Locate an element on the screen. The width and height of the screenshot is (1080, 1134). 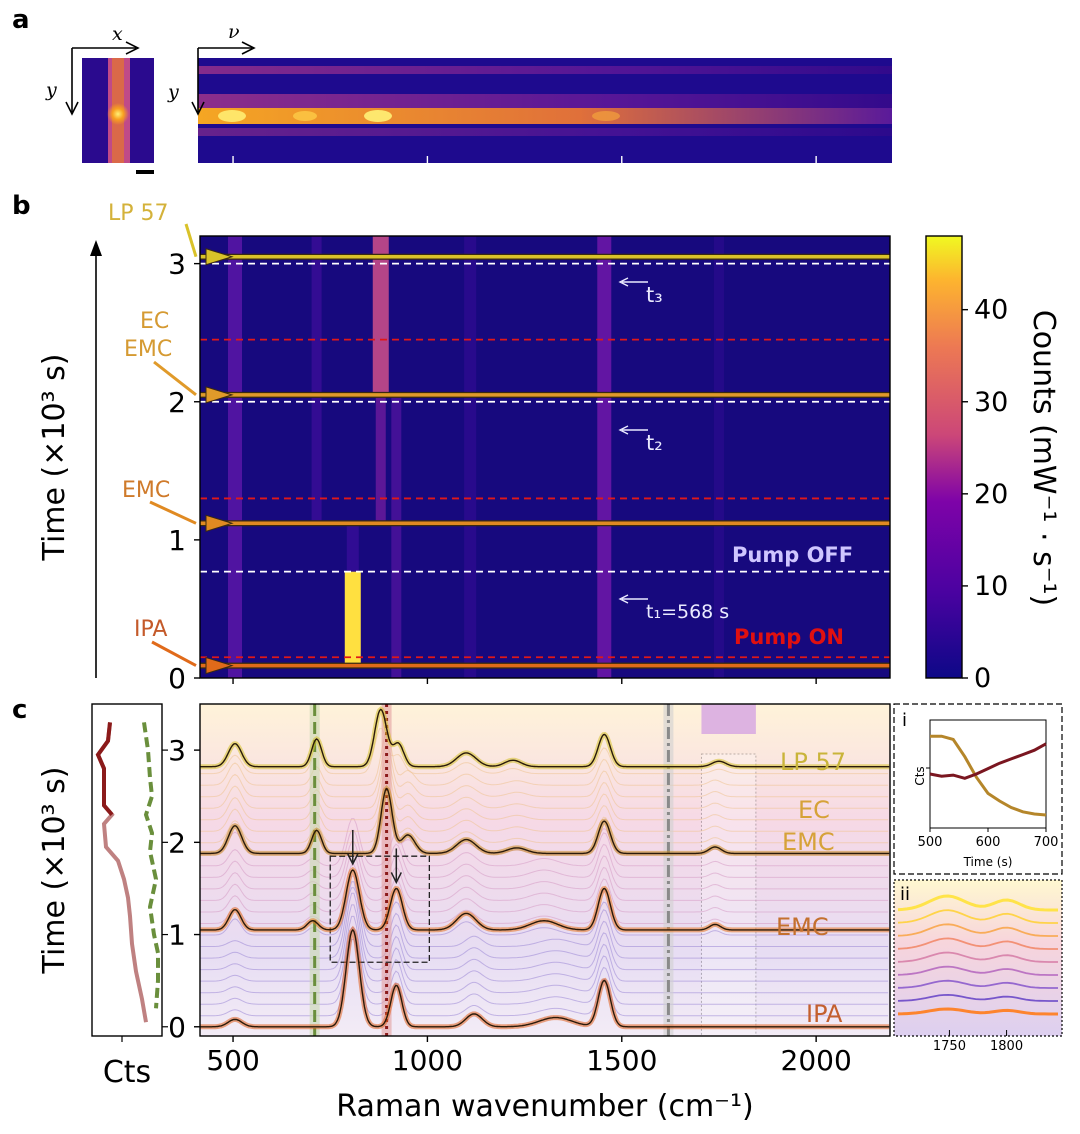
colorbar-tick-label-1: 10 is located at coordinates (991, 586).